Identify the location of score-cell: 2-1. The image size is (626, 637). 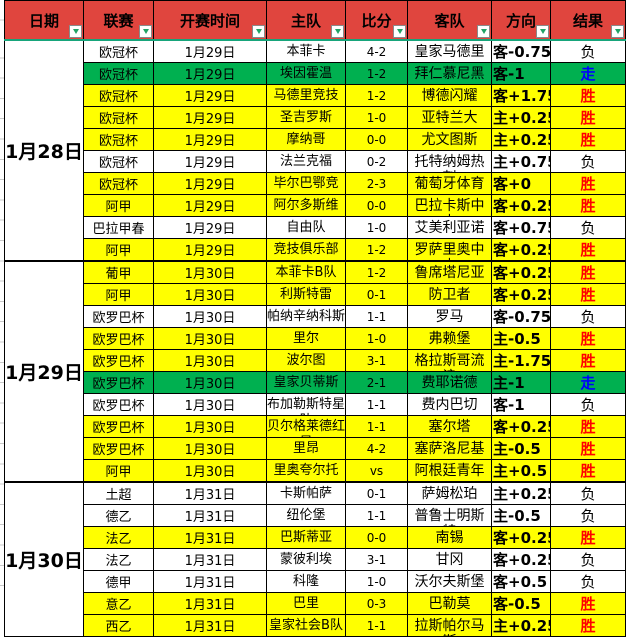
(376, 382).